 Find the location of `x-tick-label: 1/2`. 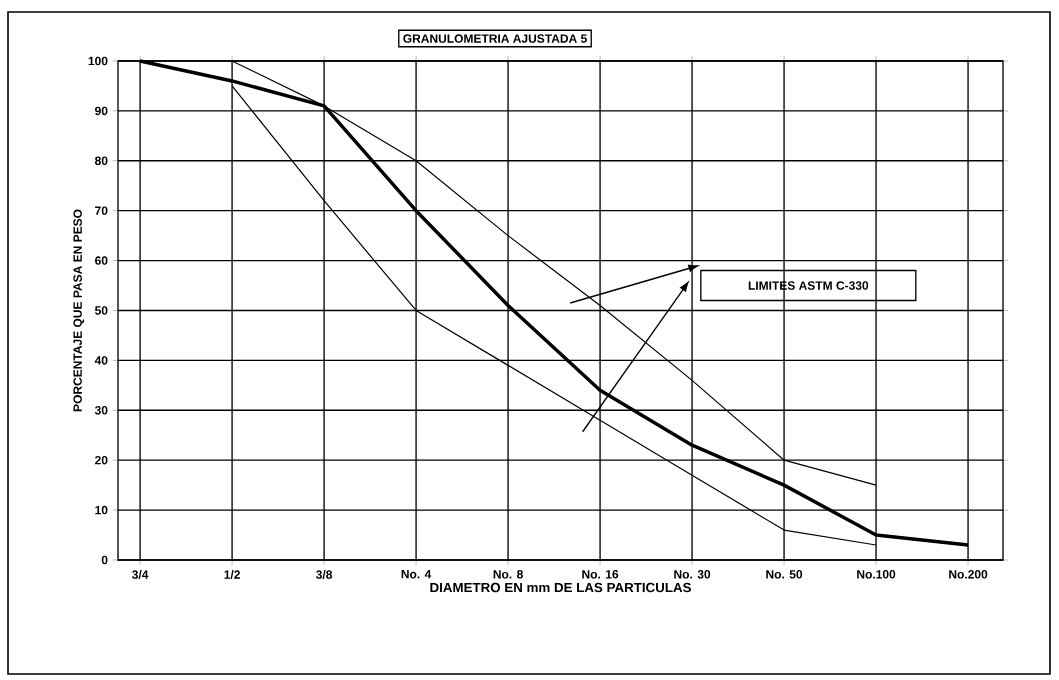

x-tick-label: 1/2 is located at coordinates (232, 574).